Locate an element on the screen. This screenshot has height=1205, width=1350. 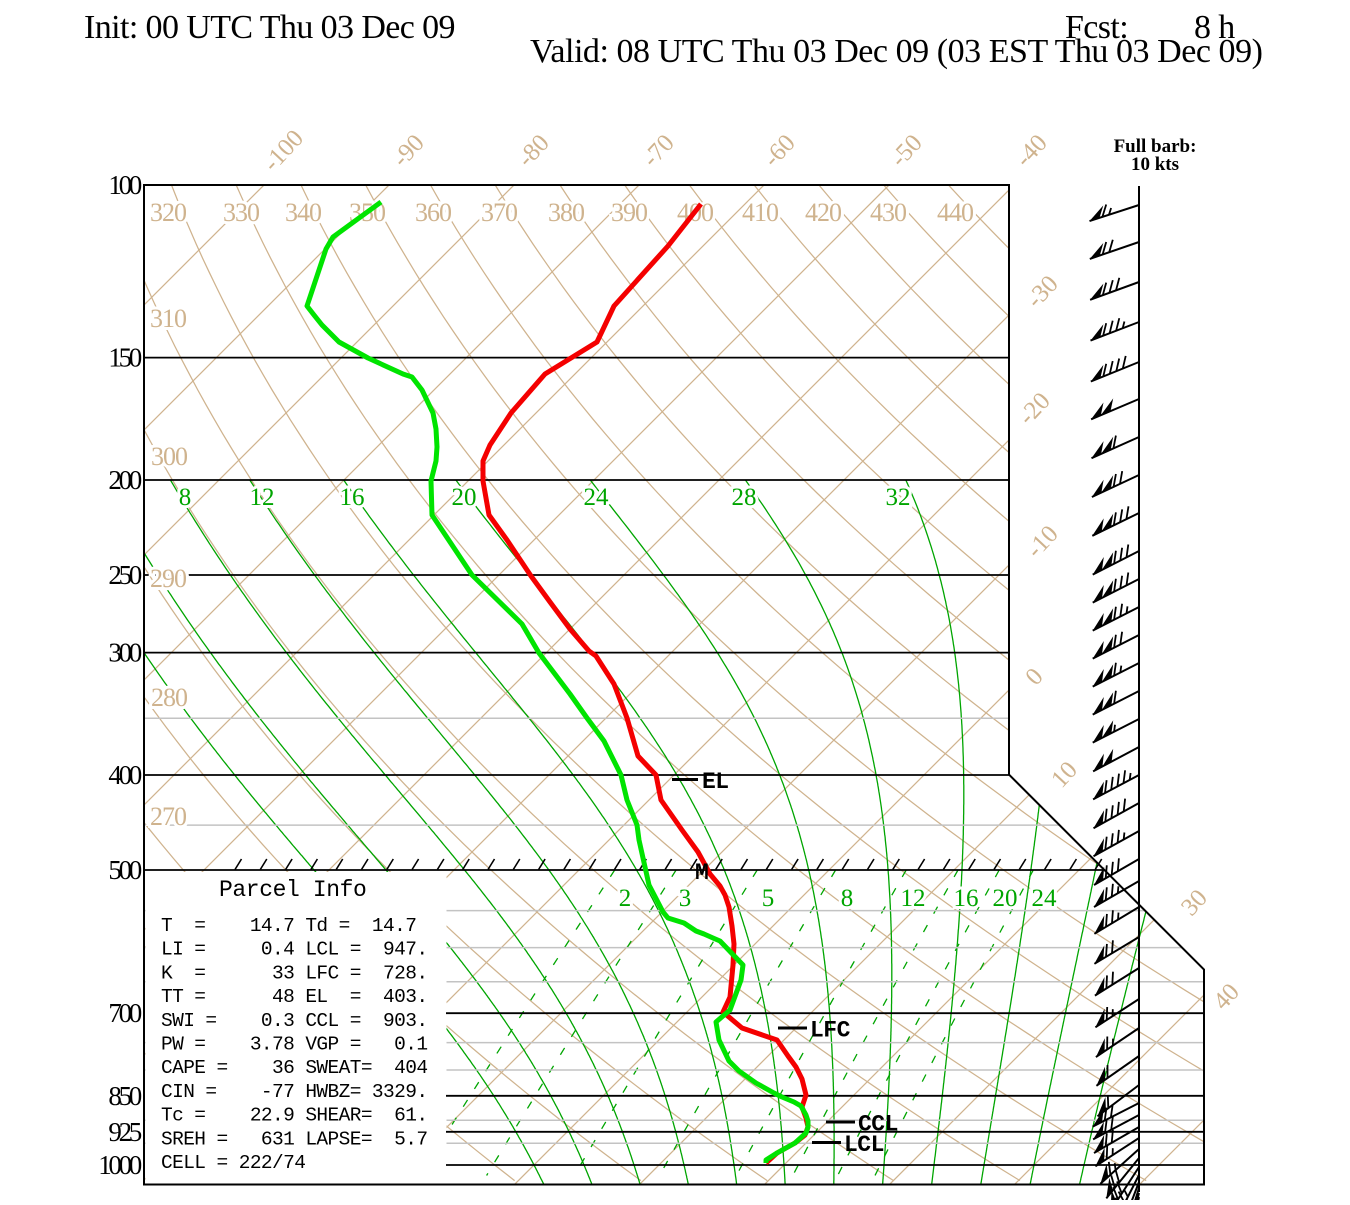
svg-text: 320 is located at coordinates (168, 212).